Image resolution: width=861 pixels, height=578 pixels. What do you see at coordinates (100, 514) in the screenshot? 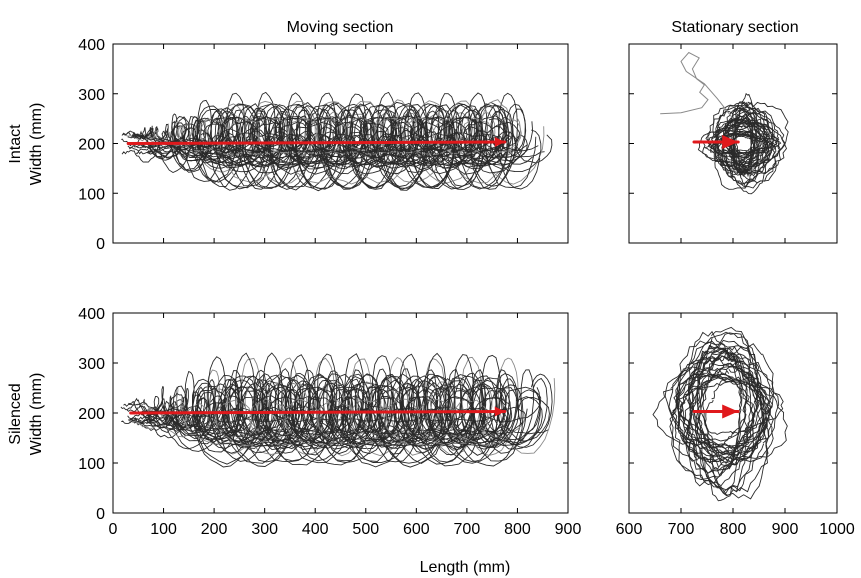
I see `silenced-moving-y-tick-label: 0` at bounding box center [100, 514].